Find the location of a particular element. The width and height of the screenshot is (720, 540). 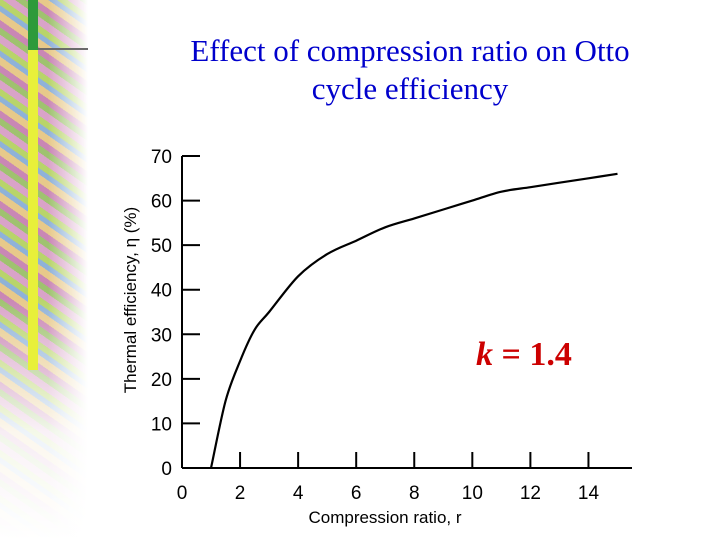

x-tick-label: 8 is located at coordinates (414, 493).